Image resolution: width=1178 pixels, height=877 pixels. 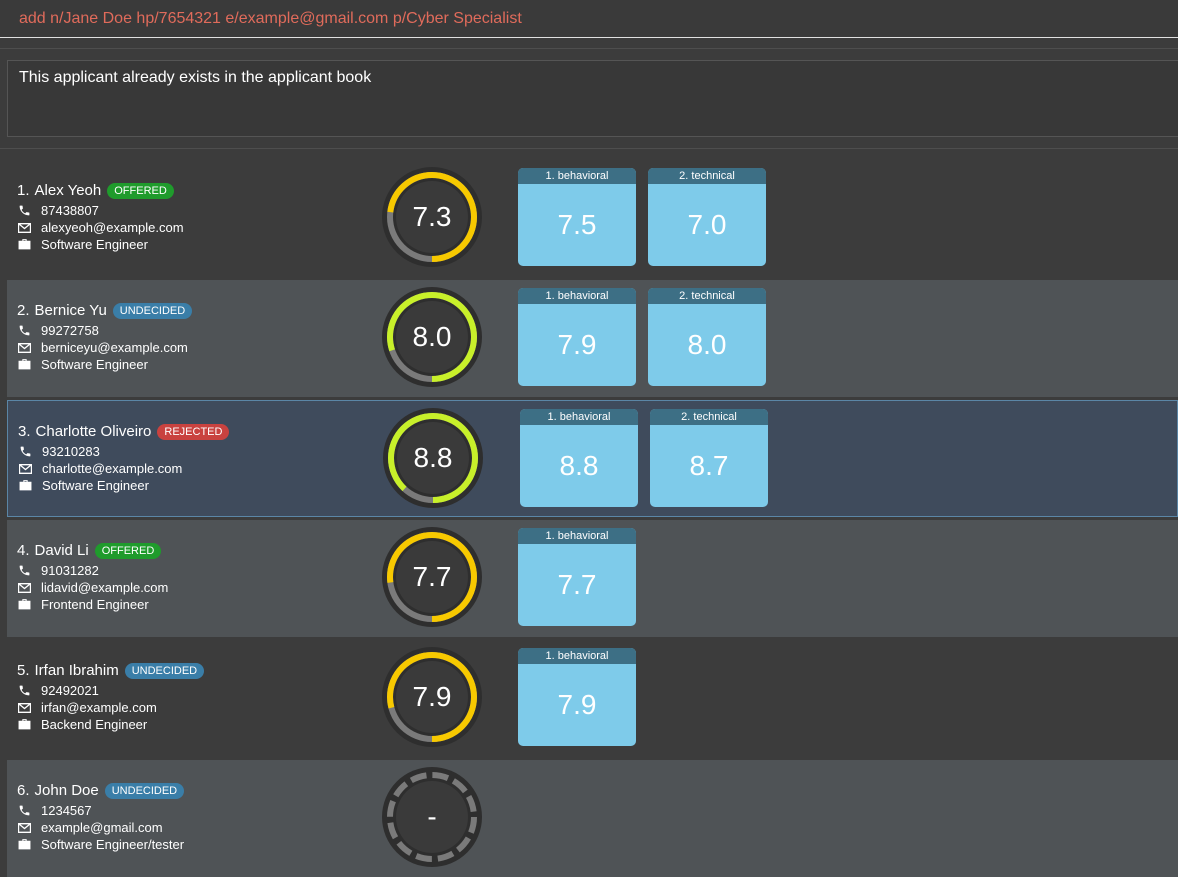 I want to click on applicant-phone-row: 1234567, so click(x=54, y=810).